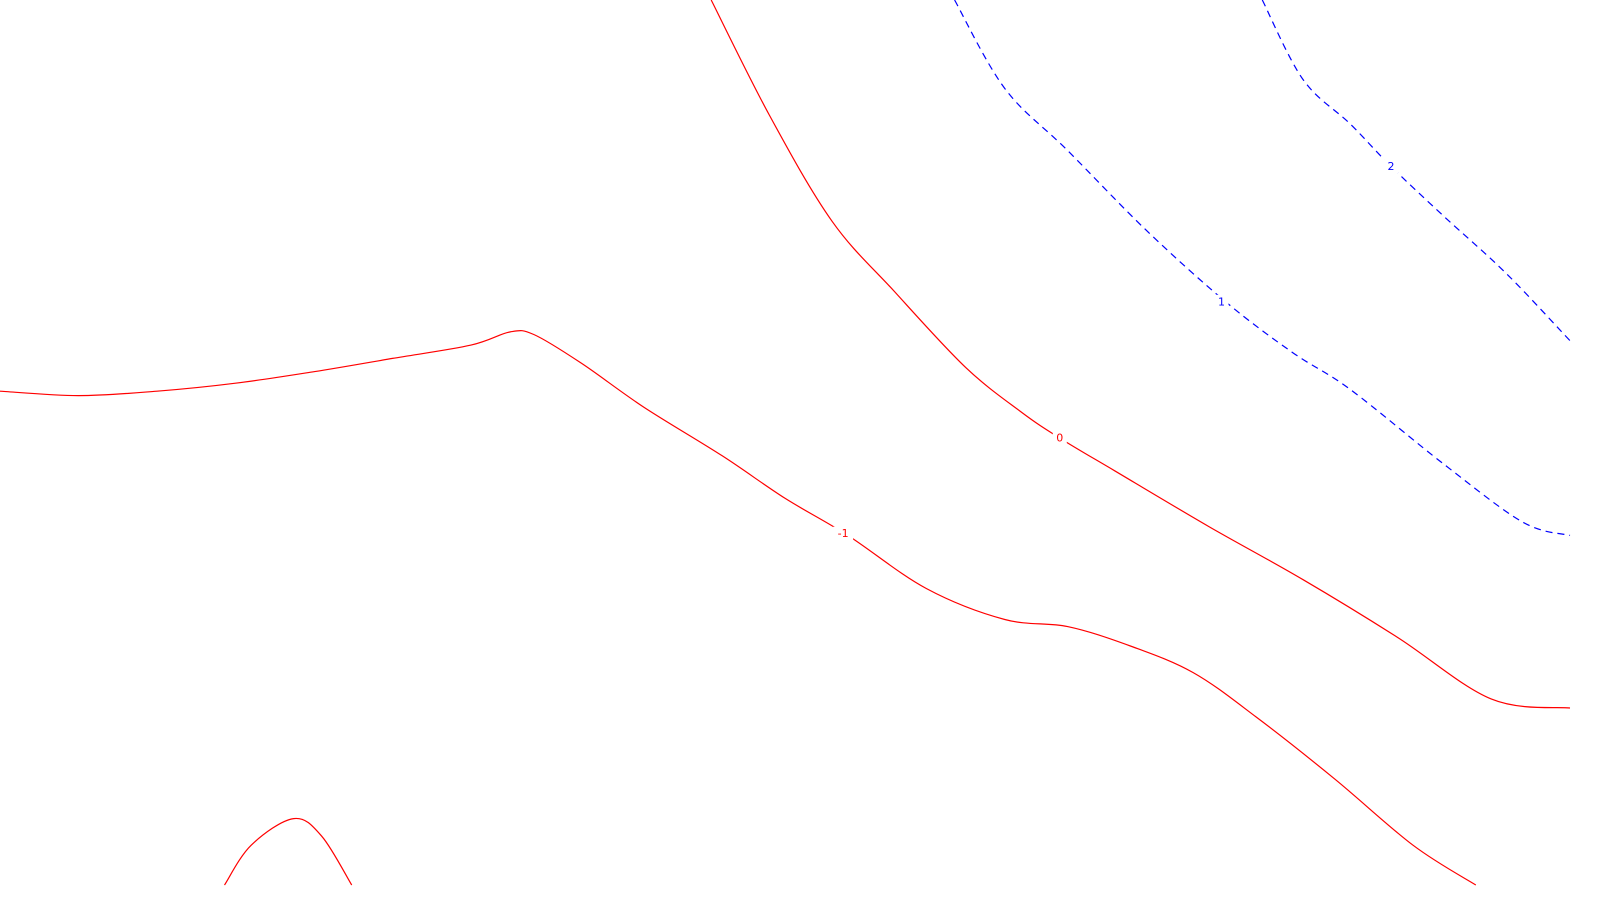 This screenshot has height=900, width=1600. I want to click on contour-label-2: 2, so click(1391, 166).